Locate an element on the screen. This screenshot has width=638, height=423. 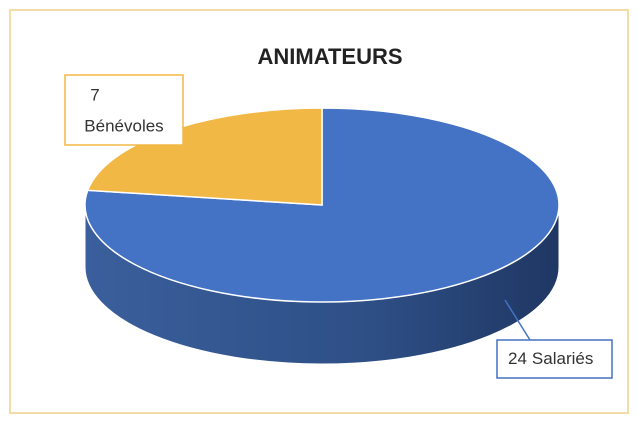
data-label: 7 is located at coordinates (94, 94).